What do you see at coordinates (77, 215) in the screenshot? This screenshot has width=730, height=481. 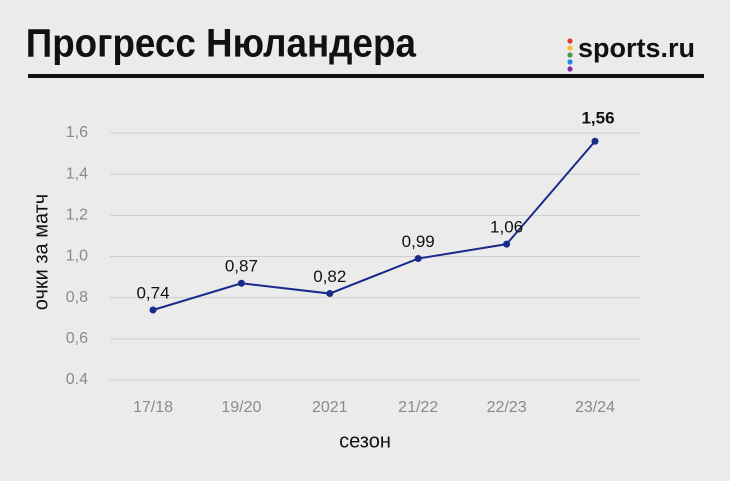 I see `y-tick-label: 1,2` at bounding box center [77, 215].